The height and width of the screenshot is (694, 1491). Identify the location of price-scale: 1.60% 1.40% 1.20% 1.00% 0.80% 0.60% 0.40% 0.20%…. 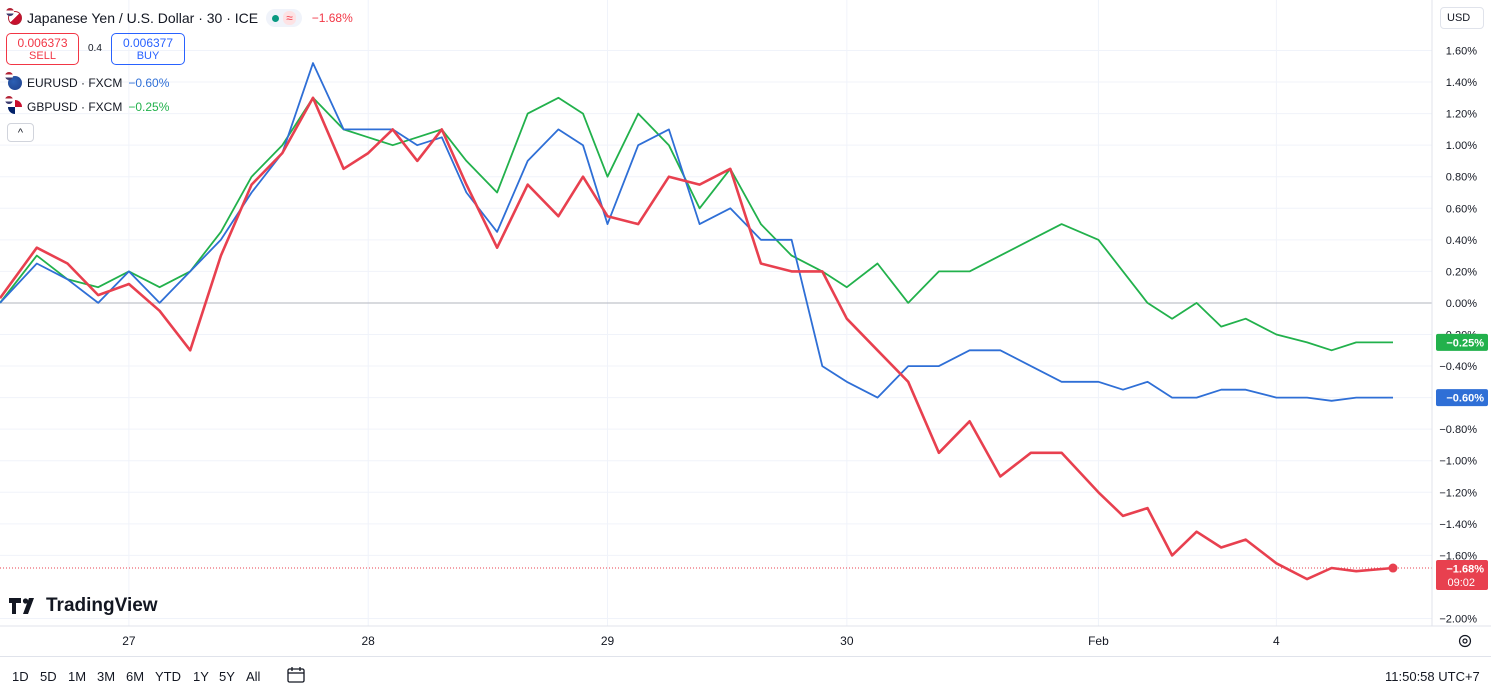
(1461, 313).